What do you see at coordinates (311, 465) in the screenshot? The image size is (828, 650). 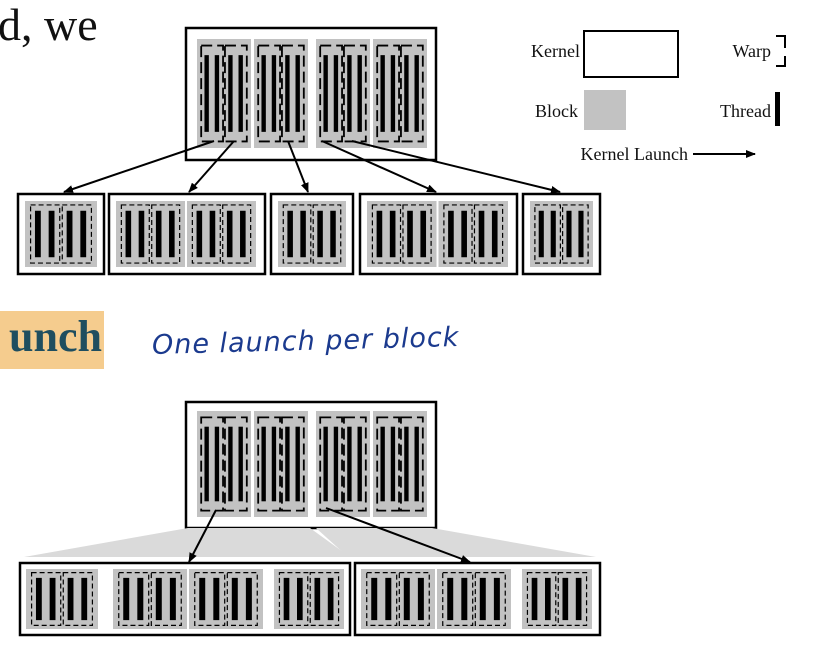 I see `parent-kernel-bottom` at bounding box center [311, 465].